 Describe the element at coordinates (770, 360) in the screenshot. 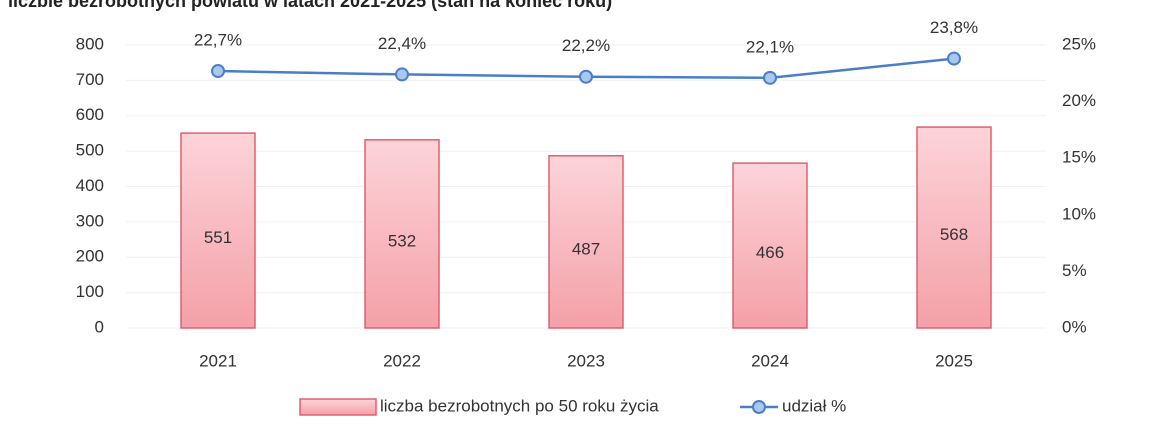

I see `x-tick-label: 2024` at that location.